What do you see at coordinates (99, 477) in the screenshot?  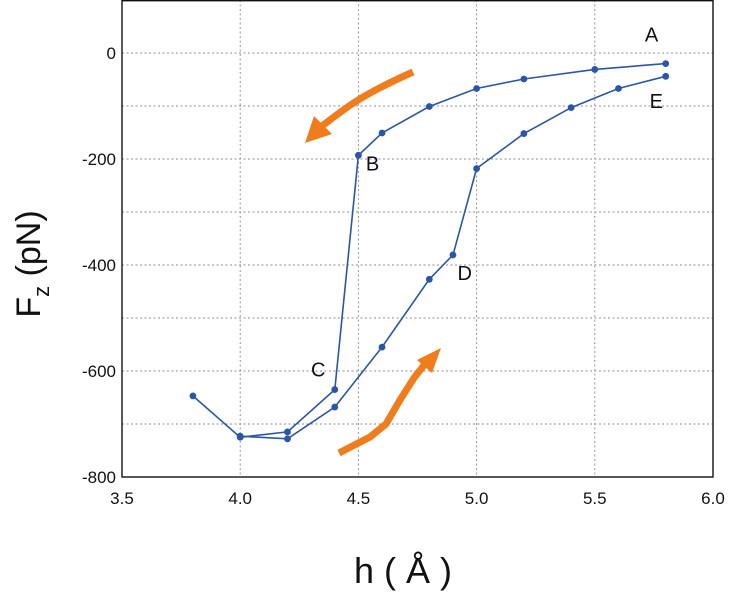 I see `y-tick-label: -800` at bounding box center [99, 477].